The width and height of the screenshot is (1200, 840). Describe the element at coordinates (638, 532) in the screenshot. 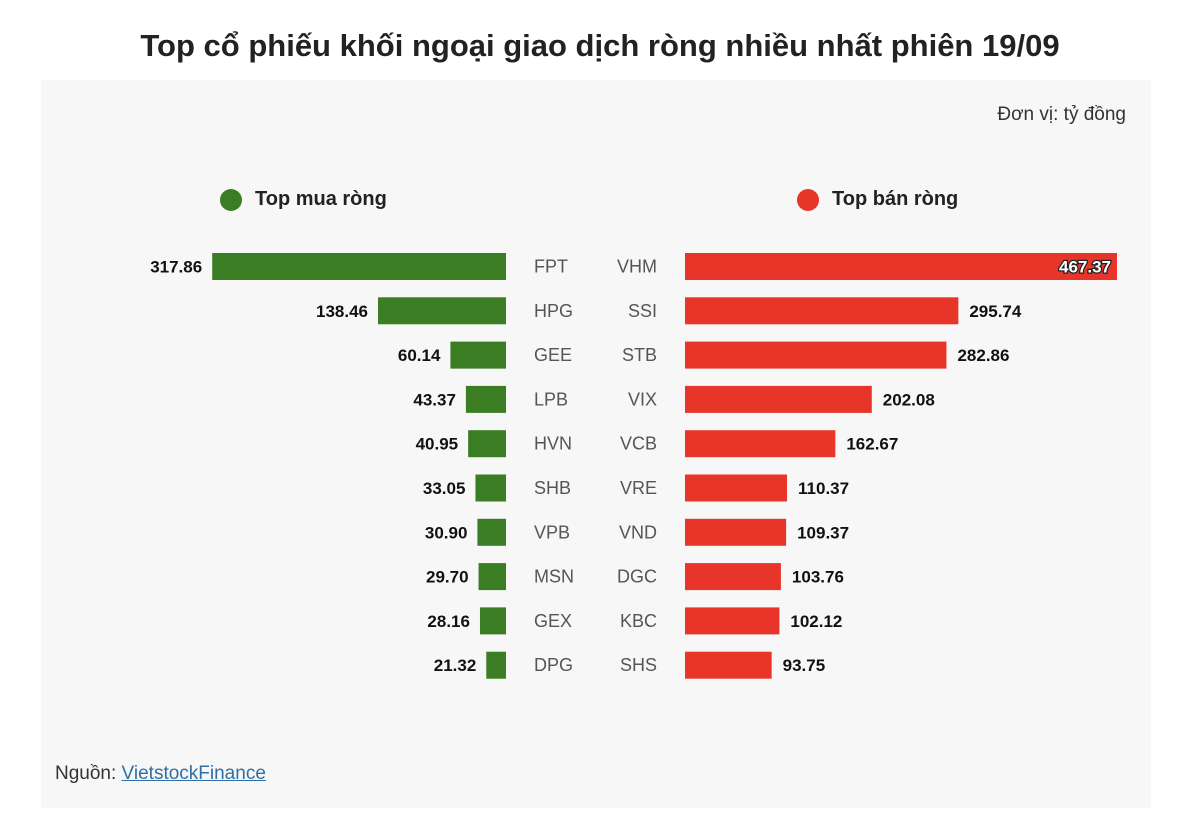

I see `ticker-sell-vnd: VND` at that location.